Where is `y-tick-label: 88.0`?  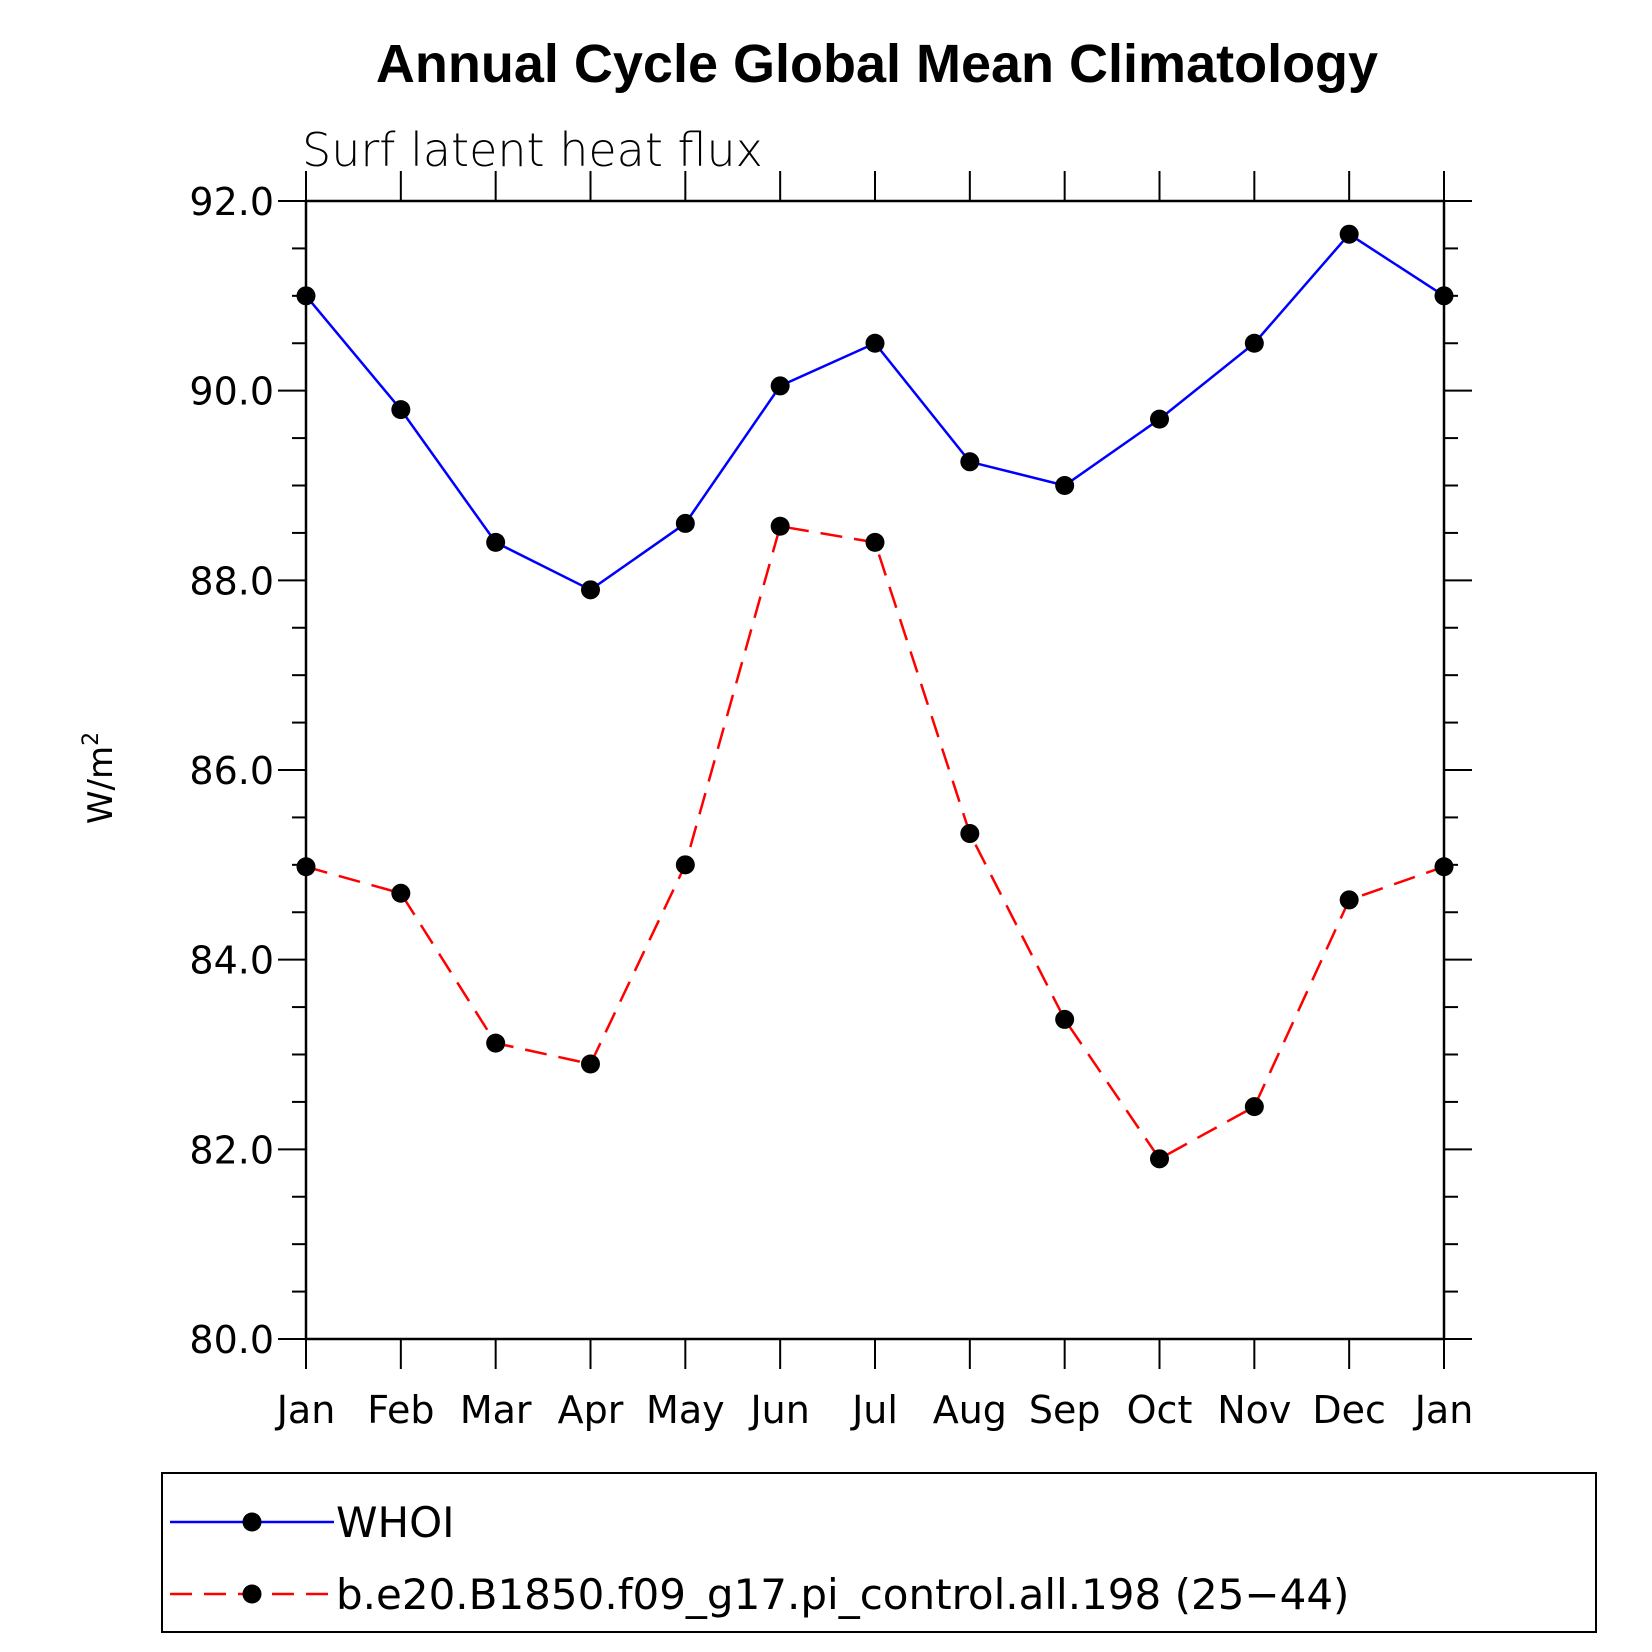
y-tick-label: 88.0 is located at coordinates (231, 581).